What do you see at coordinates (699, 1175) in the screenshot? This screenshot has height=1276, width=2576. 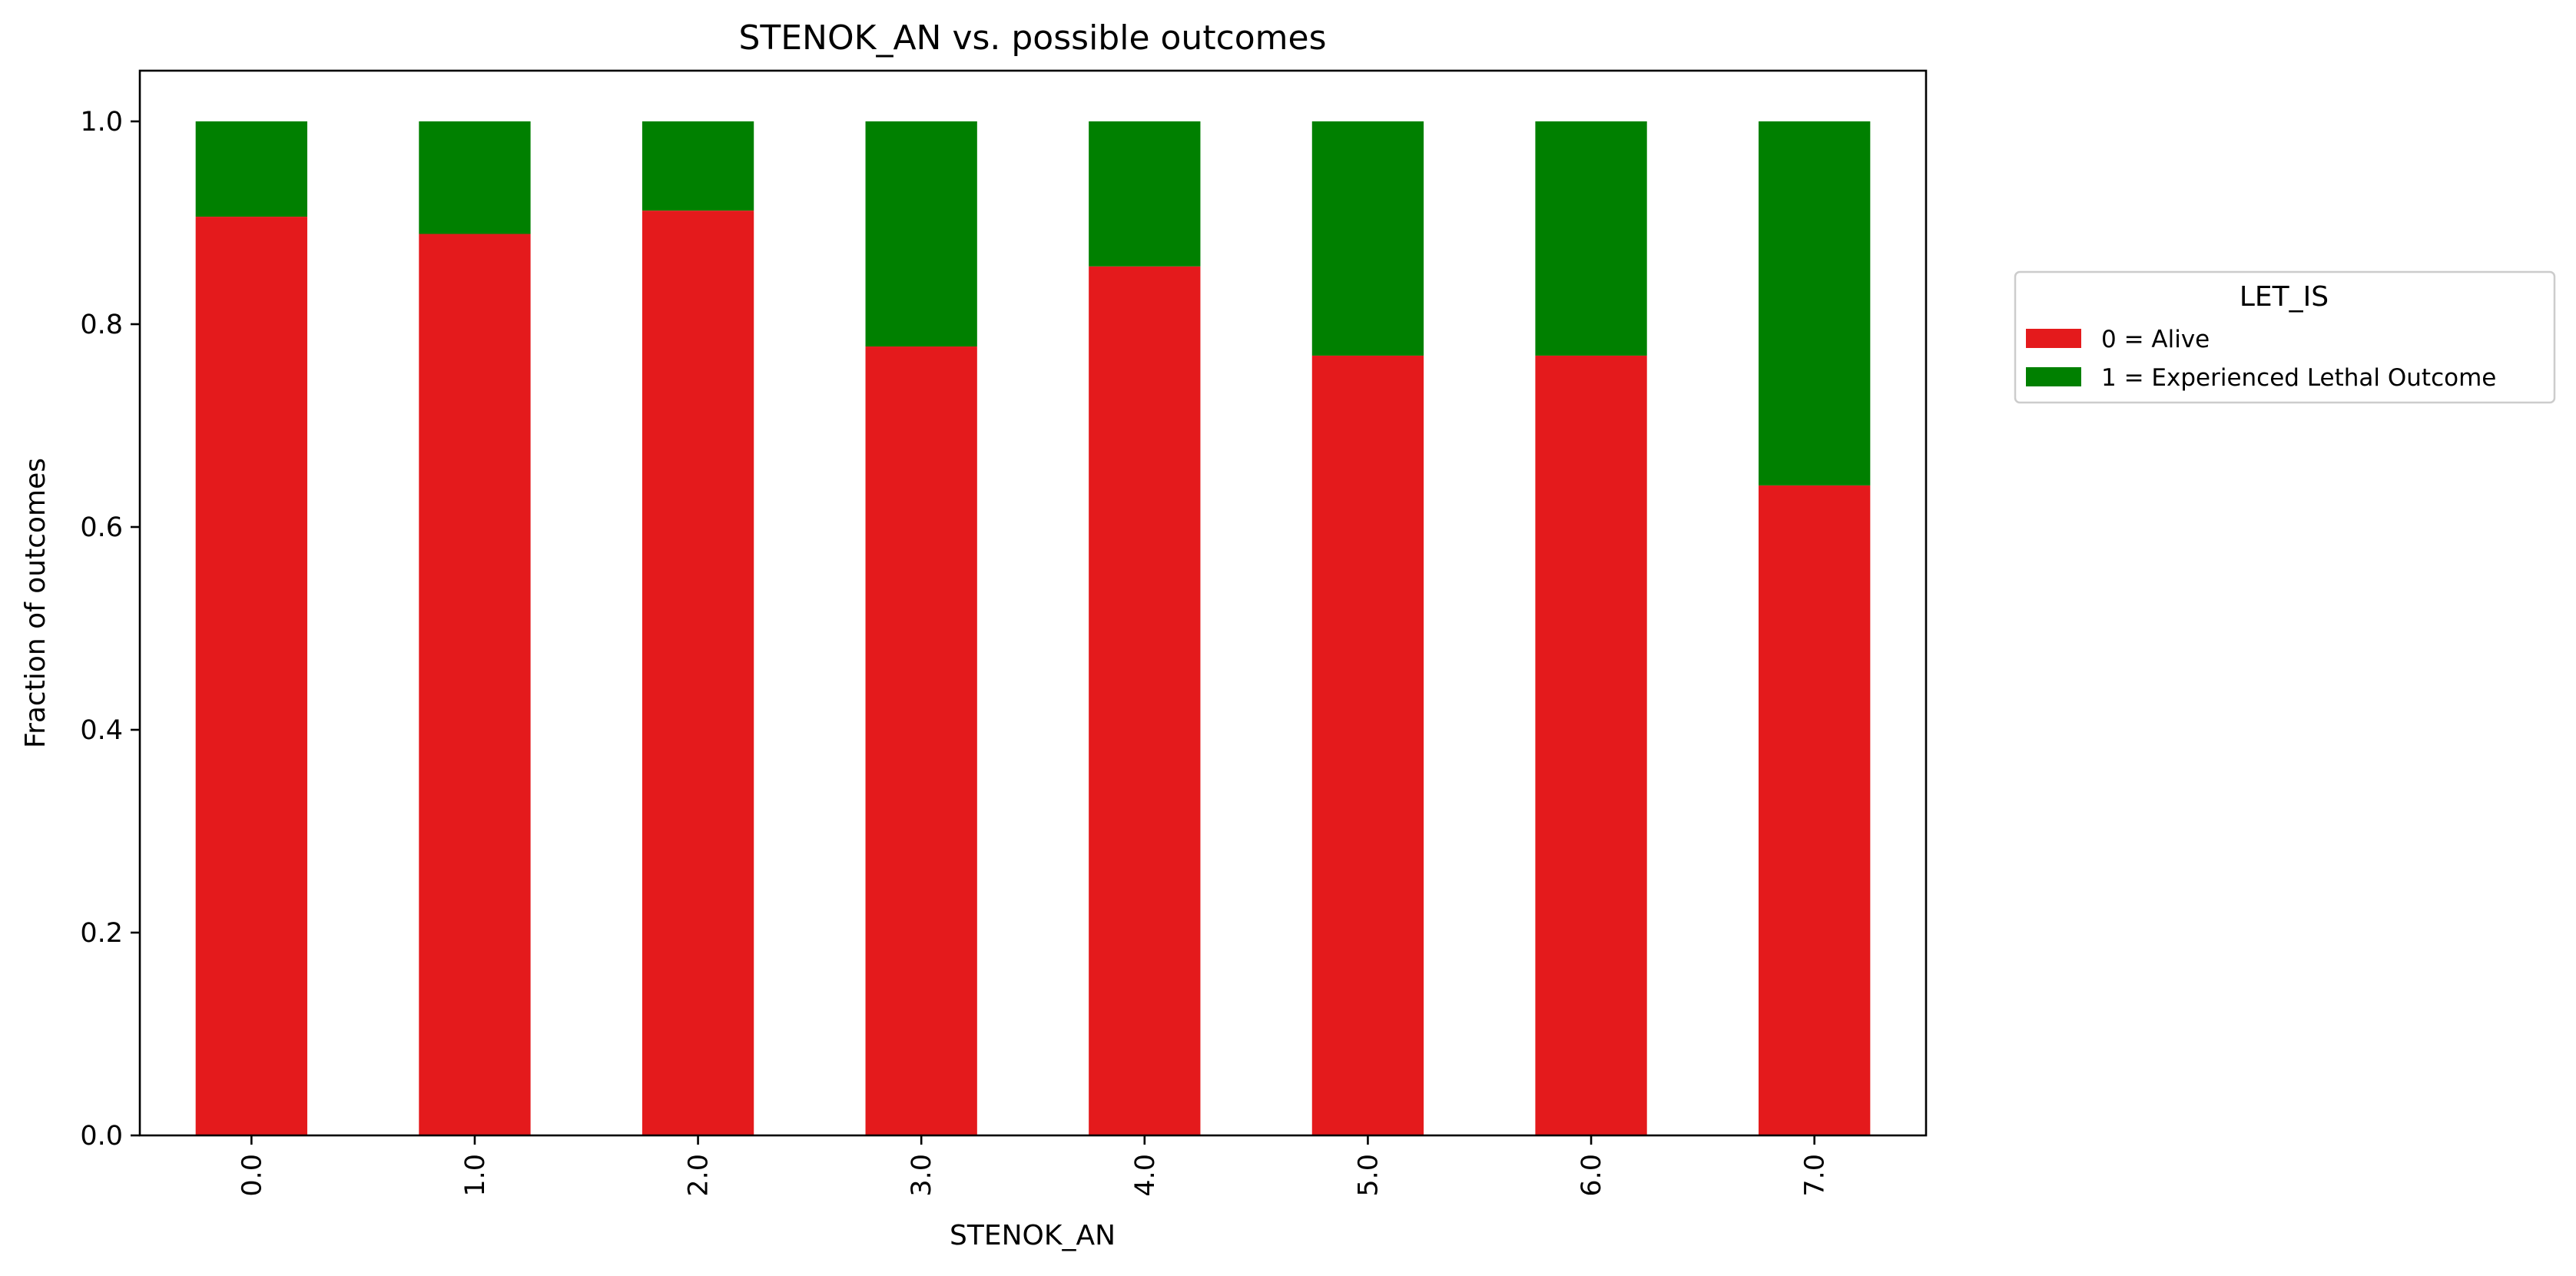 I see `x-tick-label: 2.0` at bounding box center [699, 1175].